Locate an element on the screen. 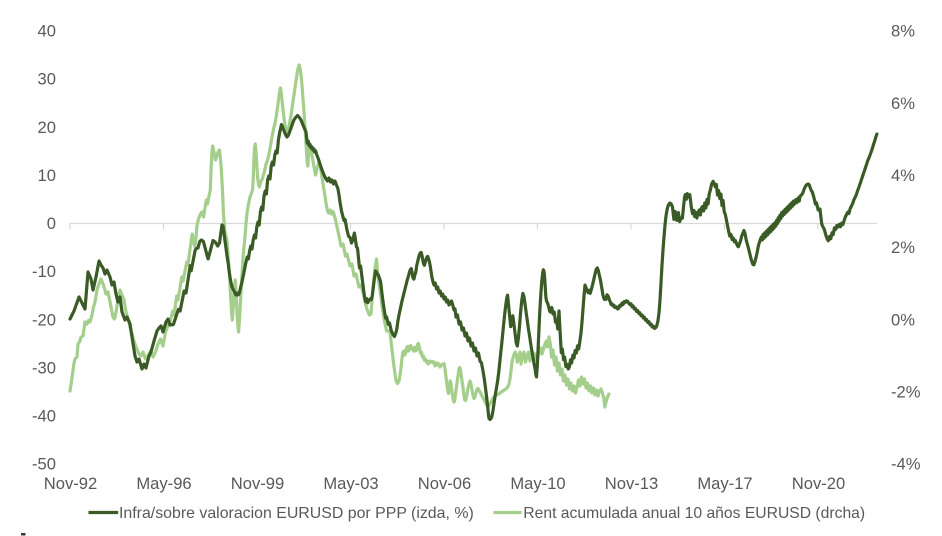  svg-text: 8% is located at coordinates (903, 31).